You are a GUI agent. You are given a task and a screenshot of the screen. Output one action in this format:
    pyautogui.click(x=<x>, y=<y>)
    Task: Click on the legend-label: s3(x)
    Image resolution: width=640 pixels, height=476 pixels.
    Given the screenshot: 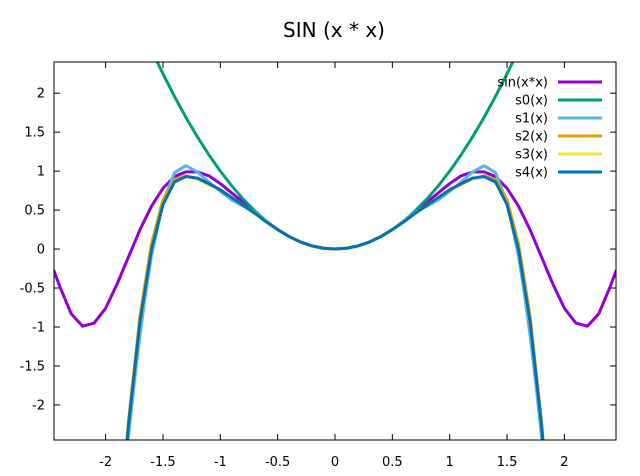 What is the action you would take?
    pyautogui.click(x=531, y=155)
    